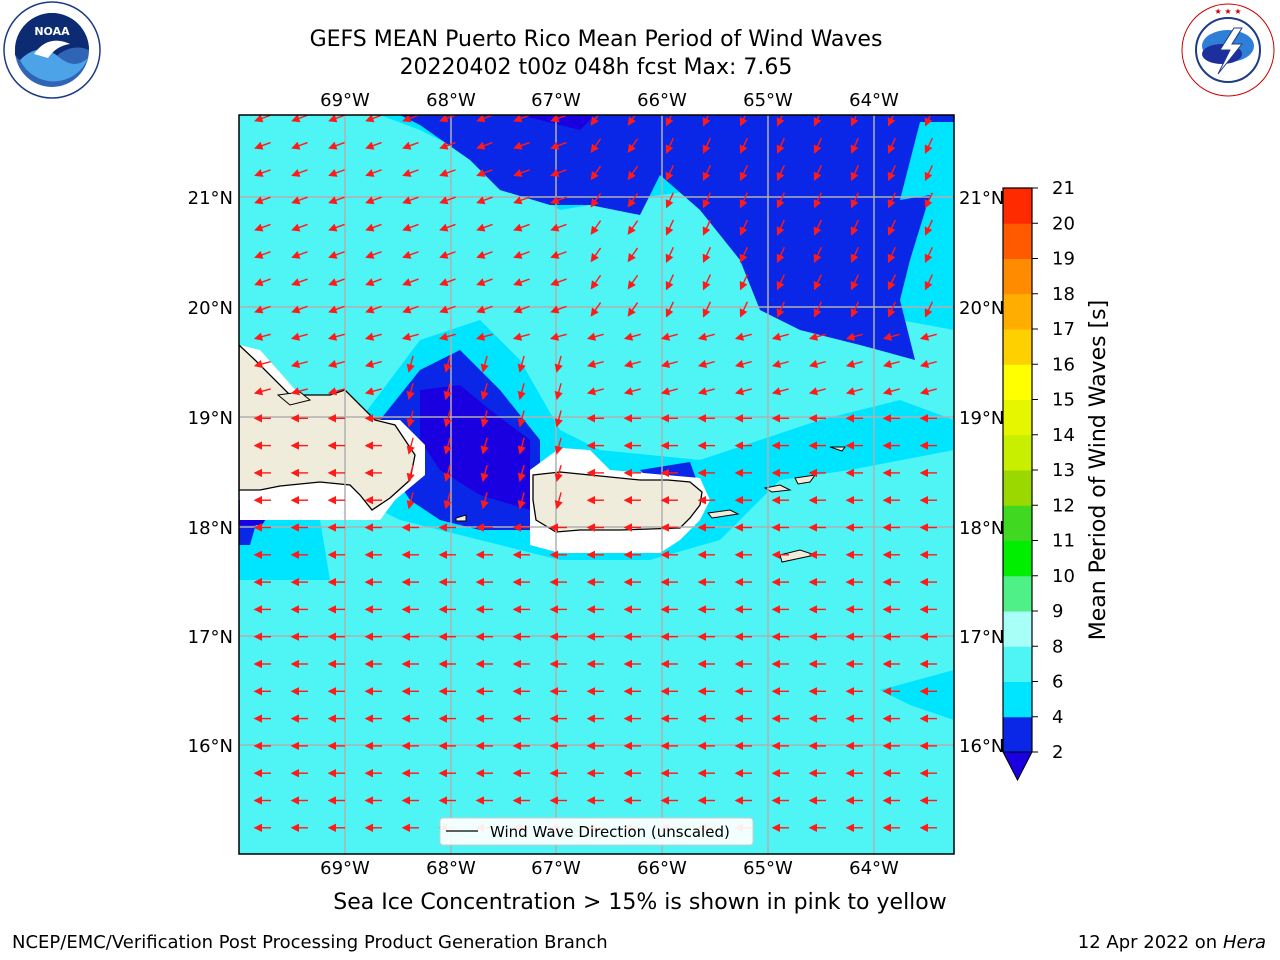 The height and width of the screenshot is (960, 1280). Describe the element at coordinates (981, 418) in the screenshot. I see `lat-label-right: 19°N` at that location.